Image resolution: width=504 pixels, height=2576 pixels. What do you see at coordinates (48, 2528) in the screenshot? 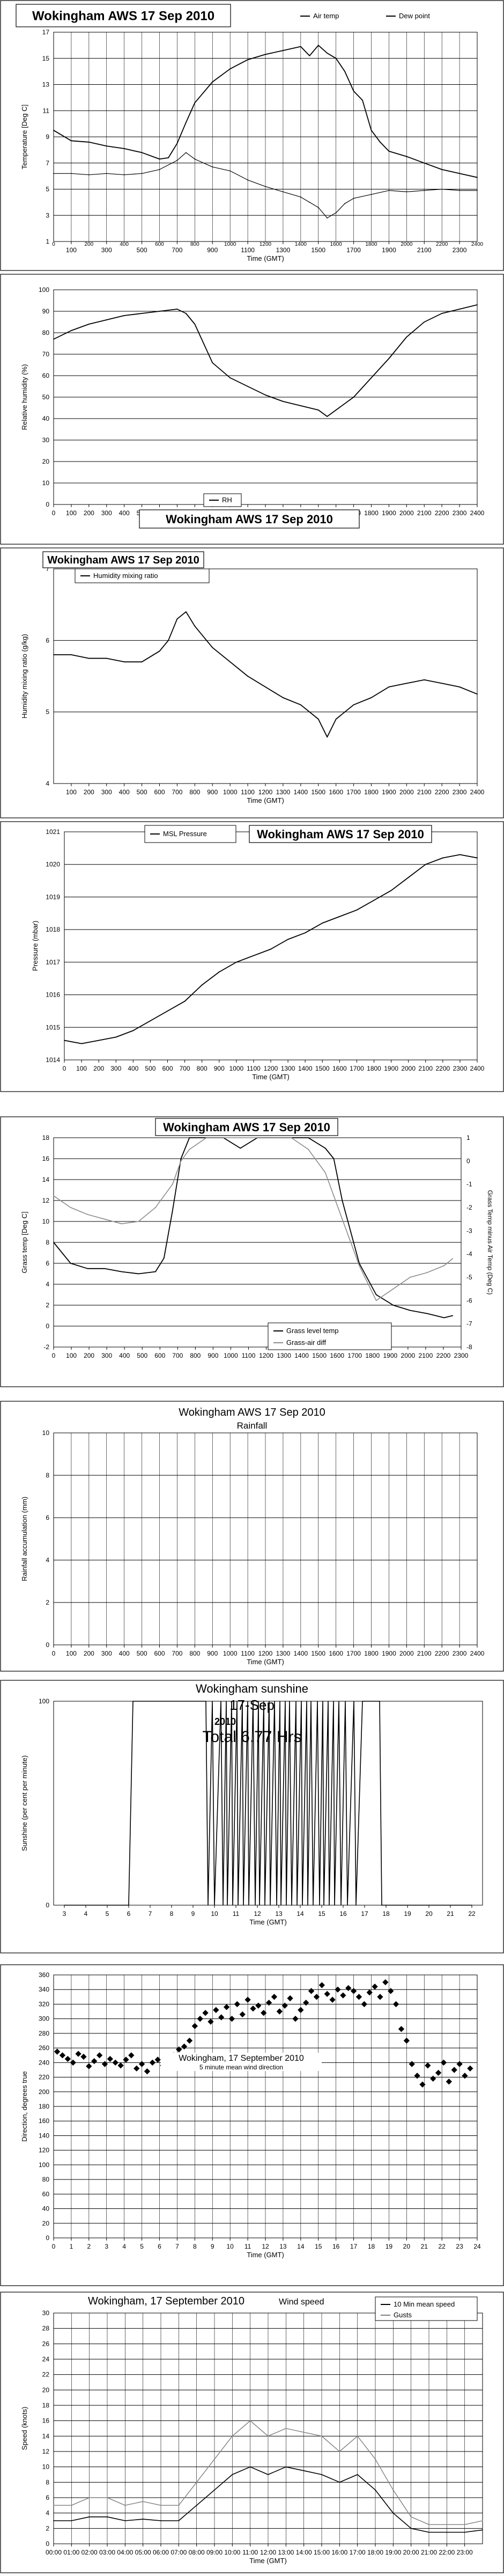
I see `y-tick-label: 2` at bounding box center [48, 2528].